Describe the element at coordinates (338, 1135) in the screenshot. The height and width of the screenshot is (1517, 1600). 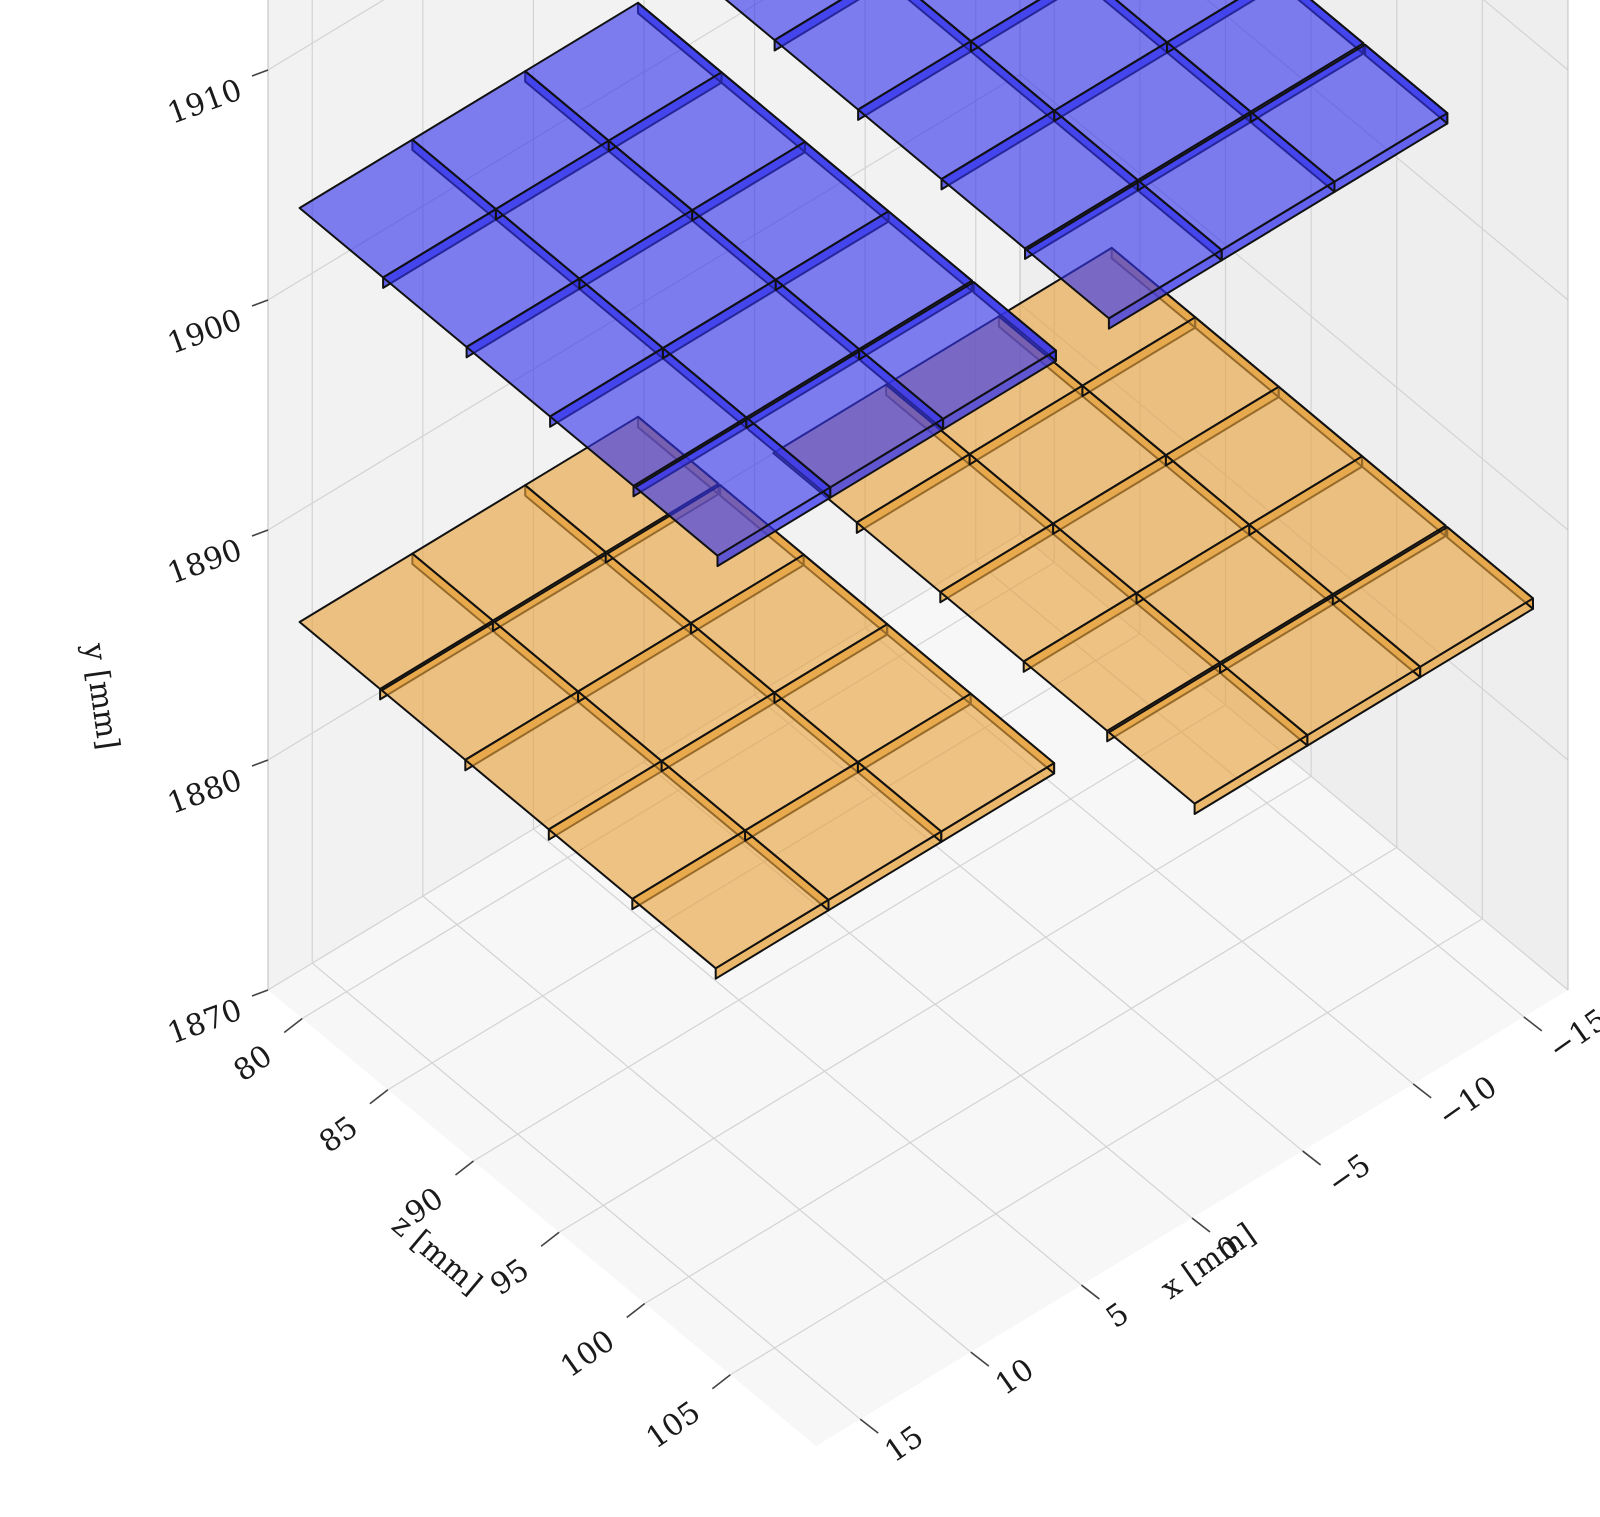
I see `z-tick-label: 85` at that location.